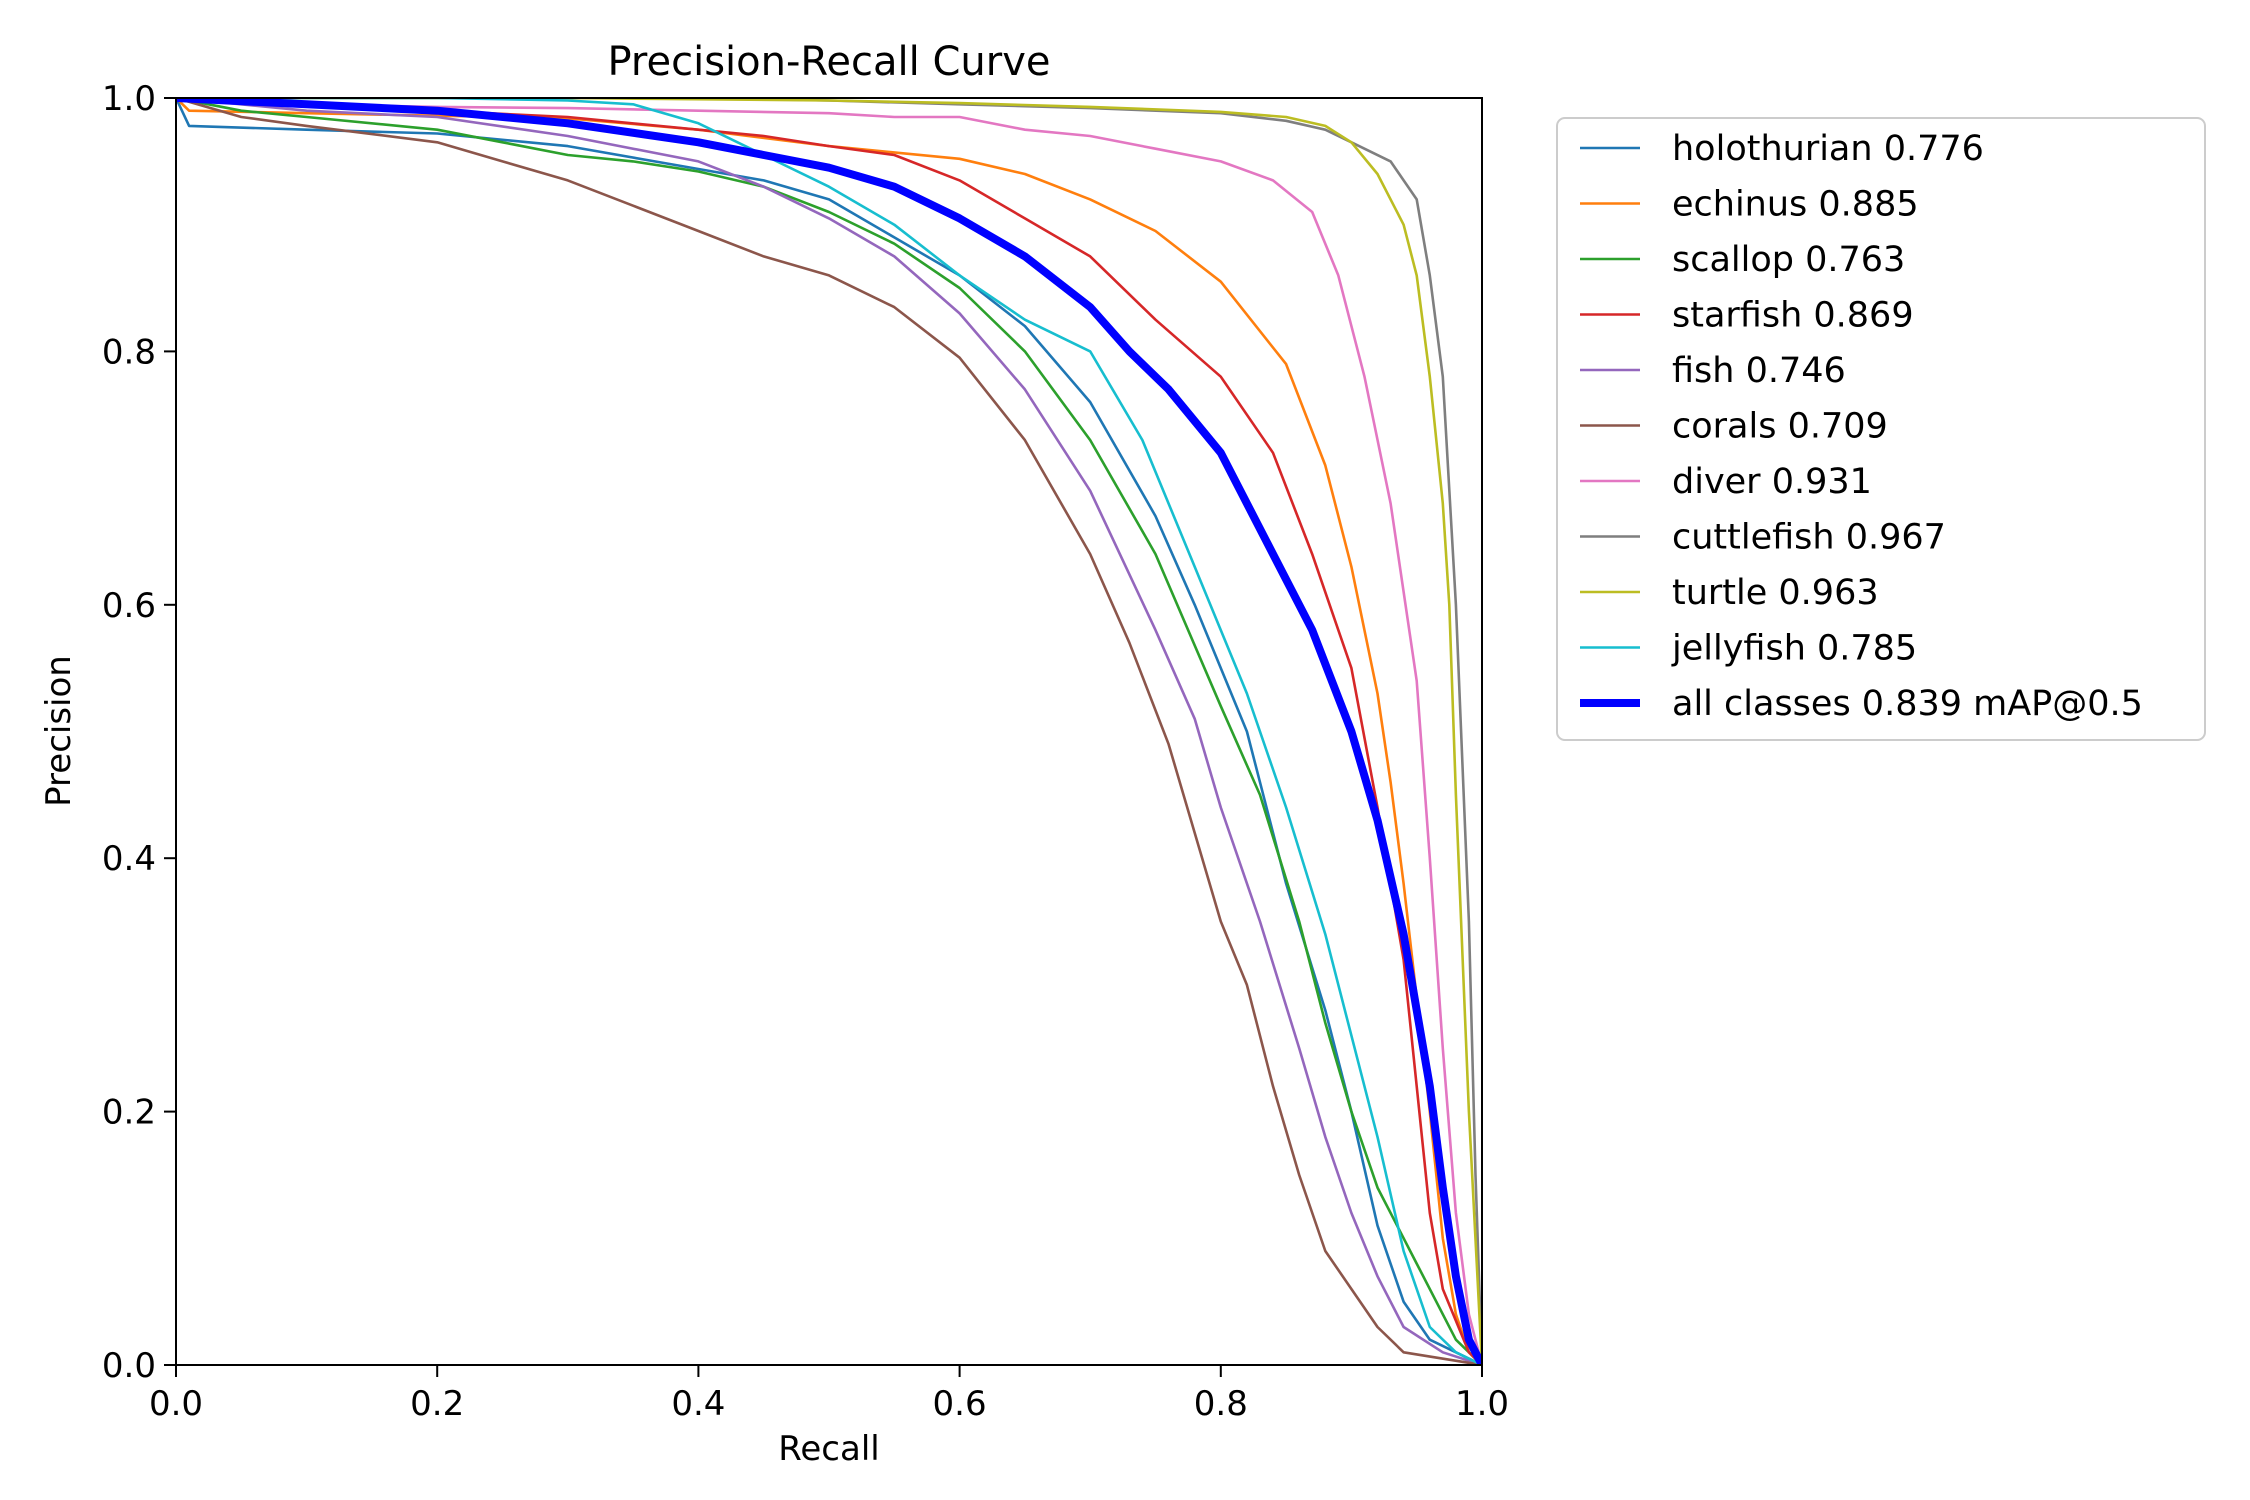 This screenshot has height=1500, width=2250. Describe the element at coordinates (1907, 704) in the screenshot. I see `legend-label: all classes 0.839 mAP@0.5` at that location.